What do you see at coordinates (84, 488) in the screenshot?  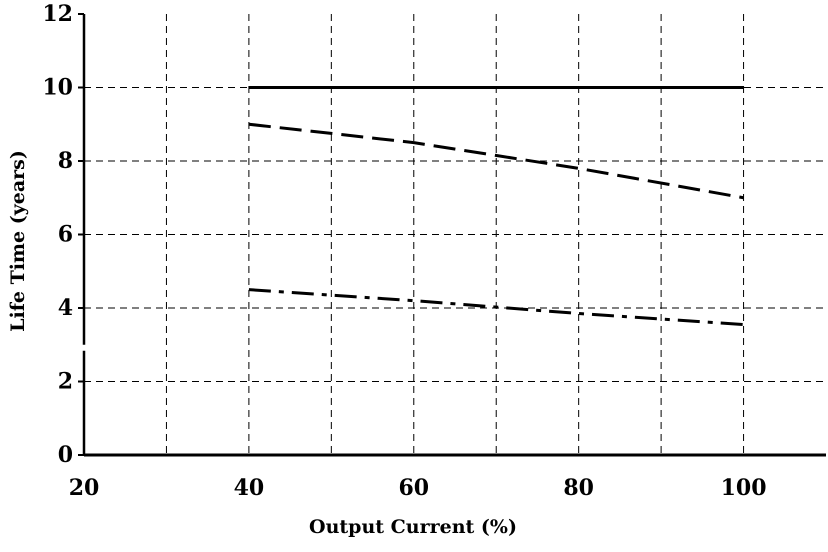 I see `x-tick-label: 20` at bounding box center [84, 488].